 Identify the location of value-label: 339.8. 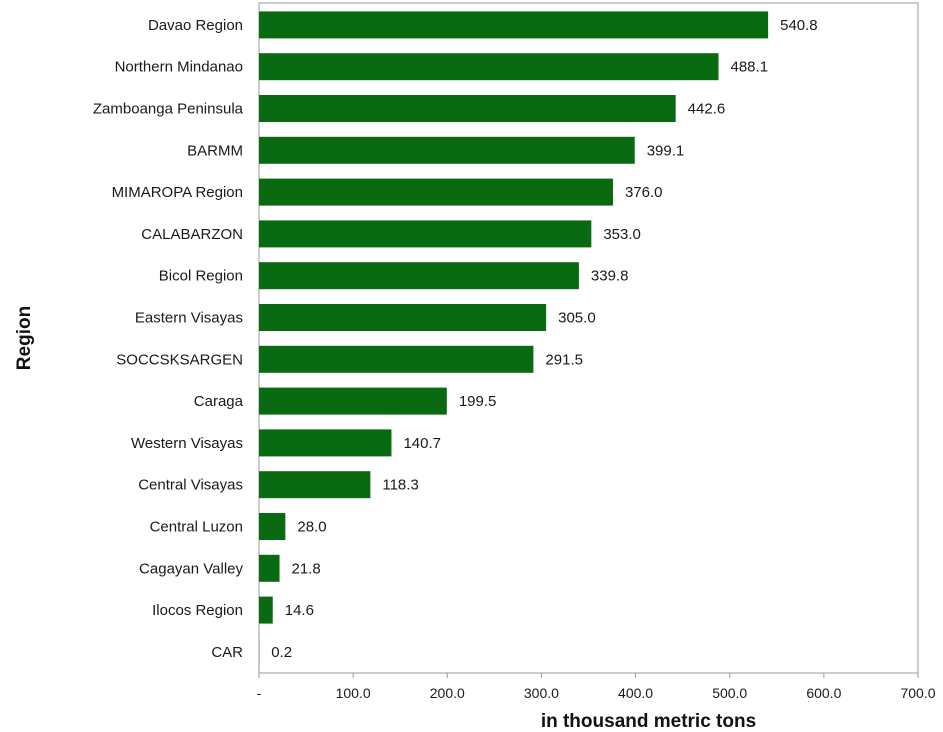
(610, 276).